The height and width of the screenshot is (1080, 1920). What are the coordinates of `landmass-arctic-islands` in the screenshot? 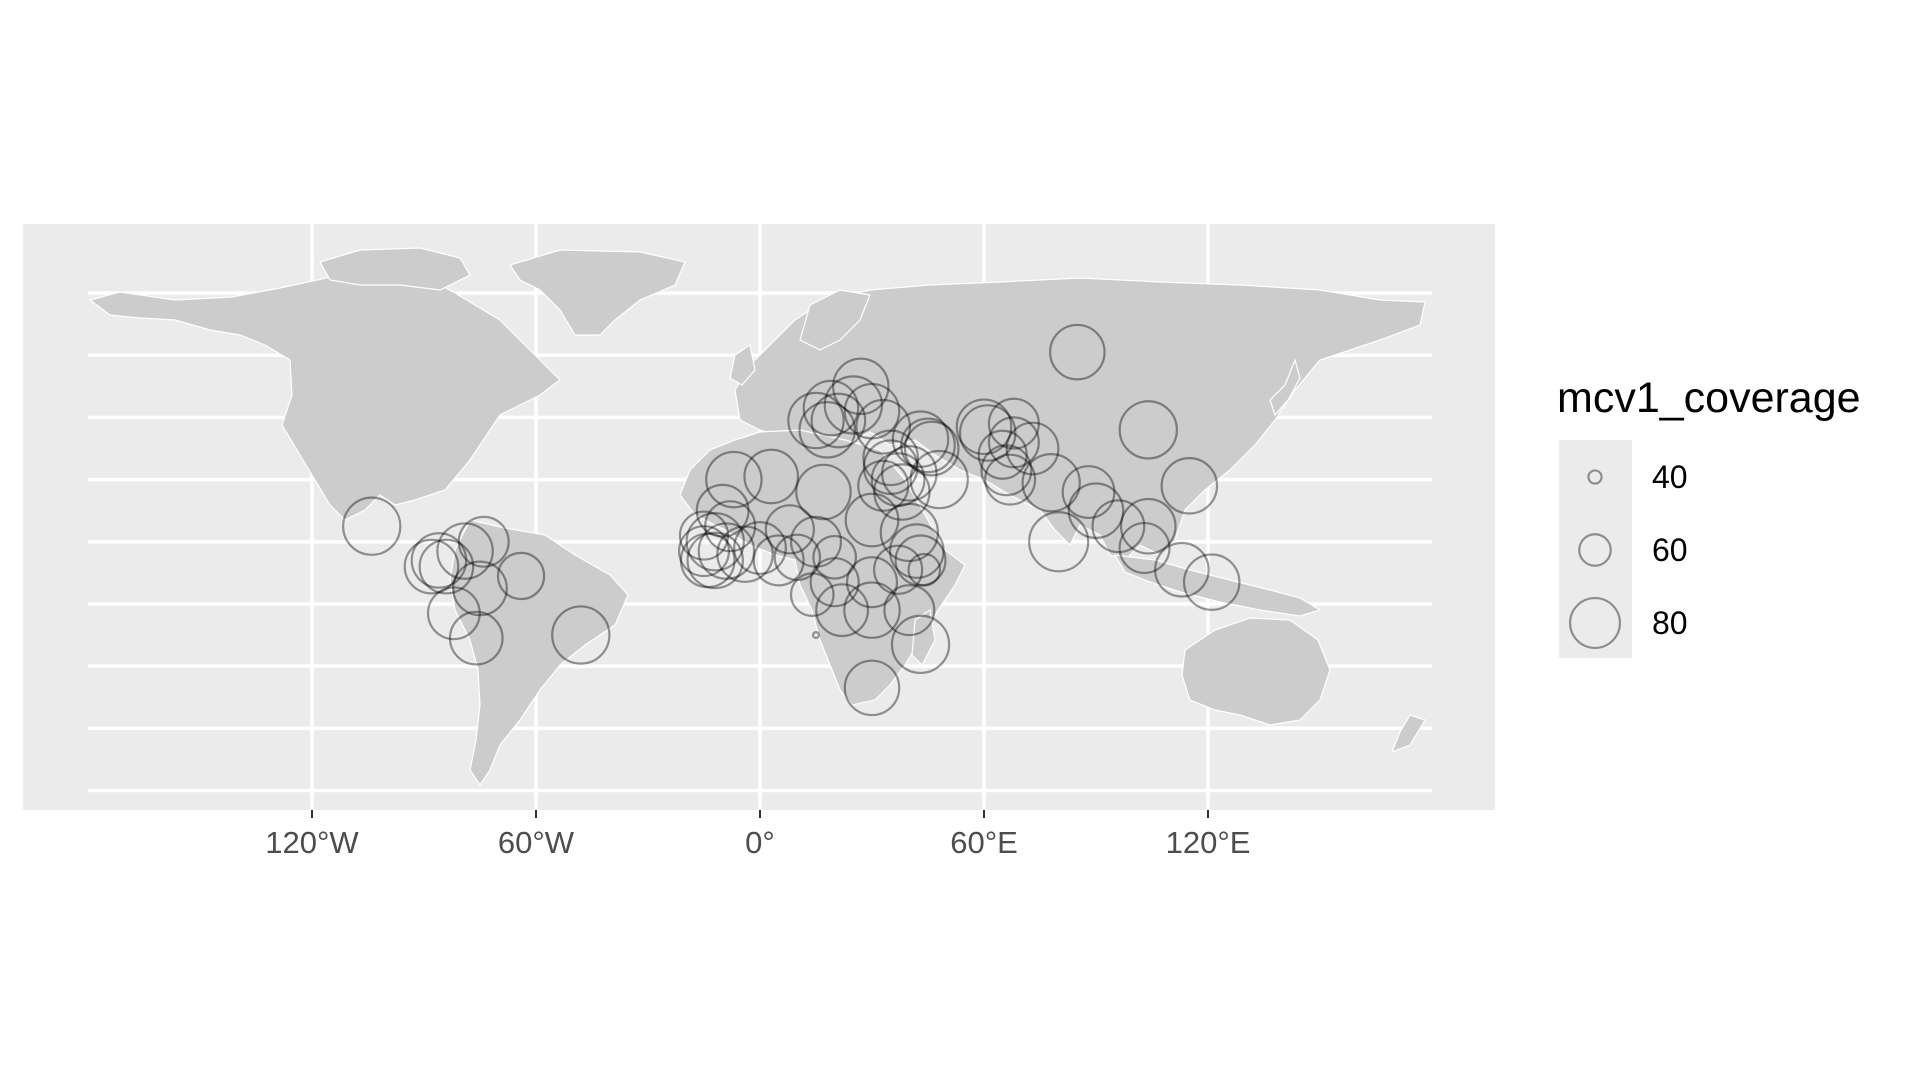 It's located at (395, 269).